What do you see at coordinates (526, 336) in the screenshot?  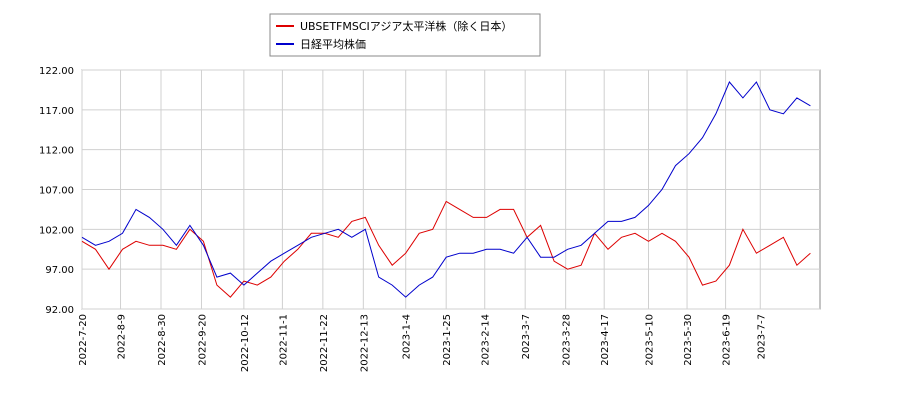 I see `x-tick-label: 2023-3-7` at bounding box center [526, 336].